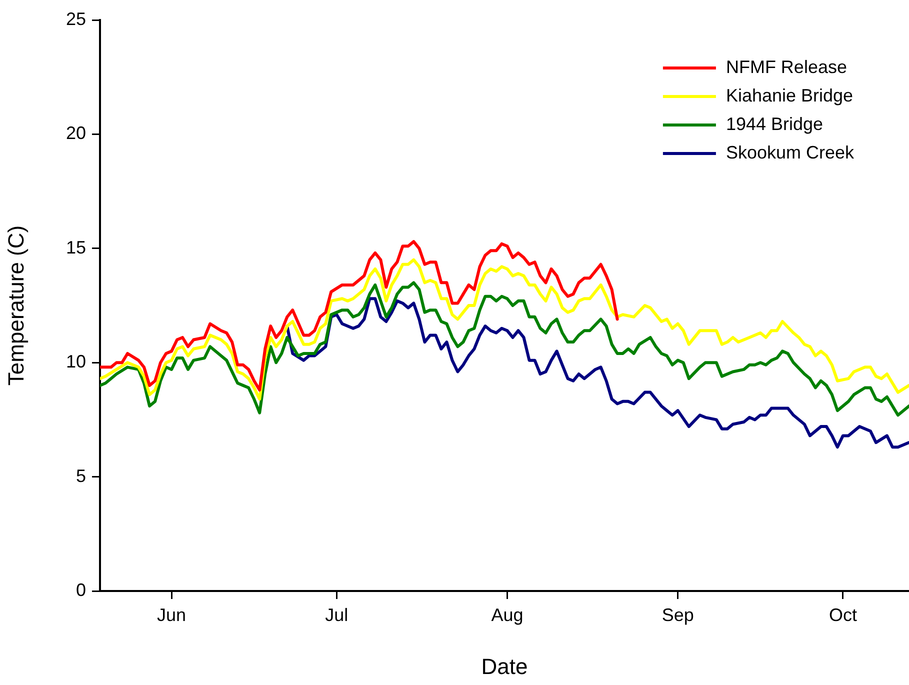  What do you see at coordinates (678, 614) in the screenshot?
I see `x-tick-label: Sep` at bounding box center [678, 614].